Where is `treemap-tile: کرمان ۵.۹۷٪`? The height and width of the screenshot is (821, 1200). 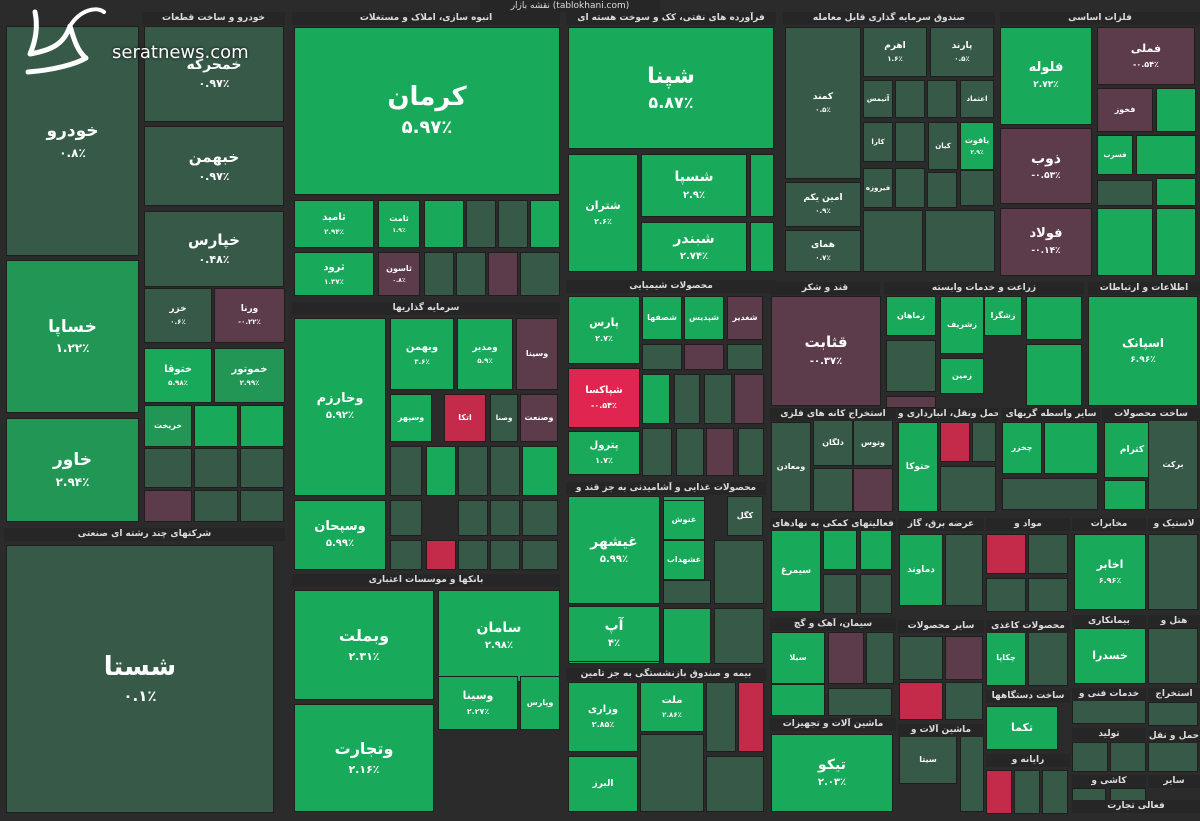 treemap-tile: کرمان ۵.۹۷٪ is located at coordinates (427, 111).